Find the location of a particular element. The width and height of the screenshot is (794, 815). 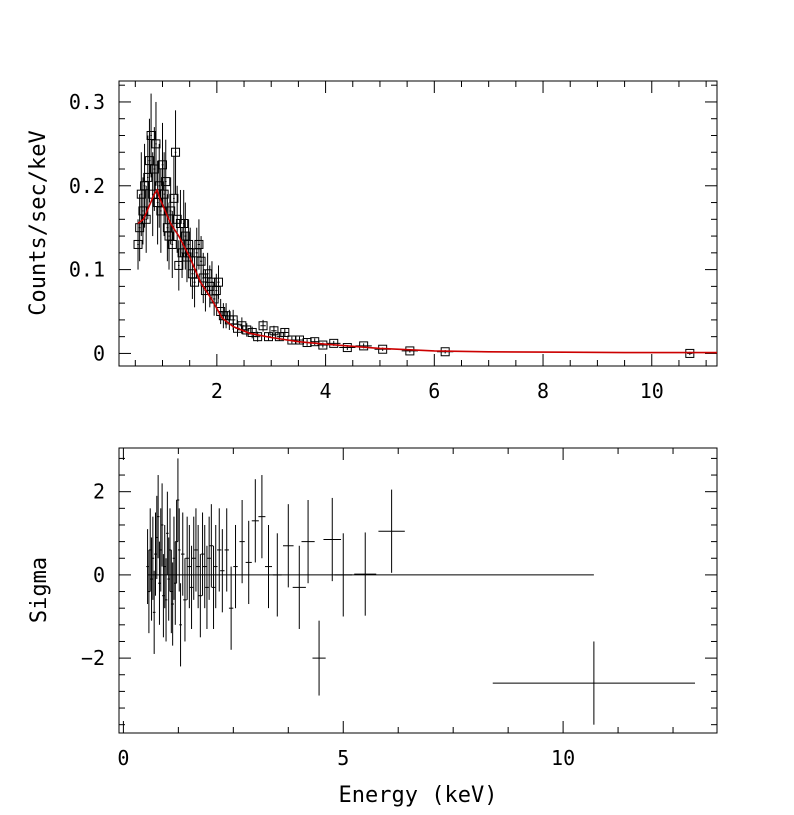

x-tick-label: 6 is located at coordinates (434, 391).